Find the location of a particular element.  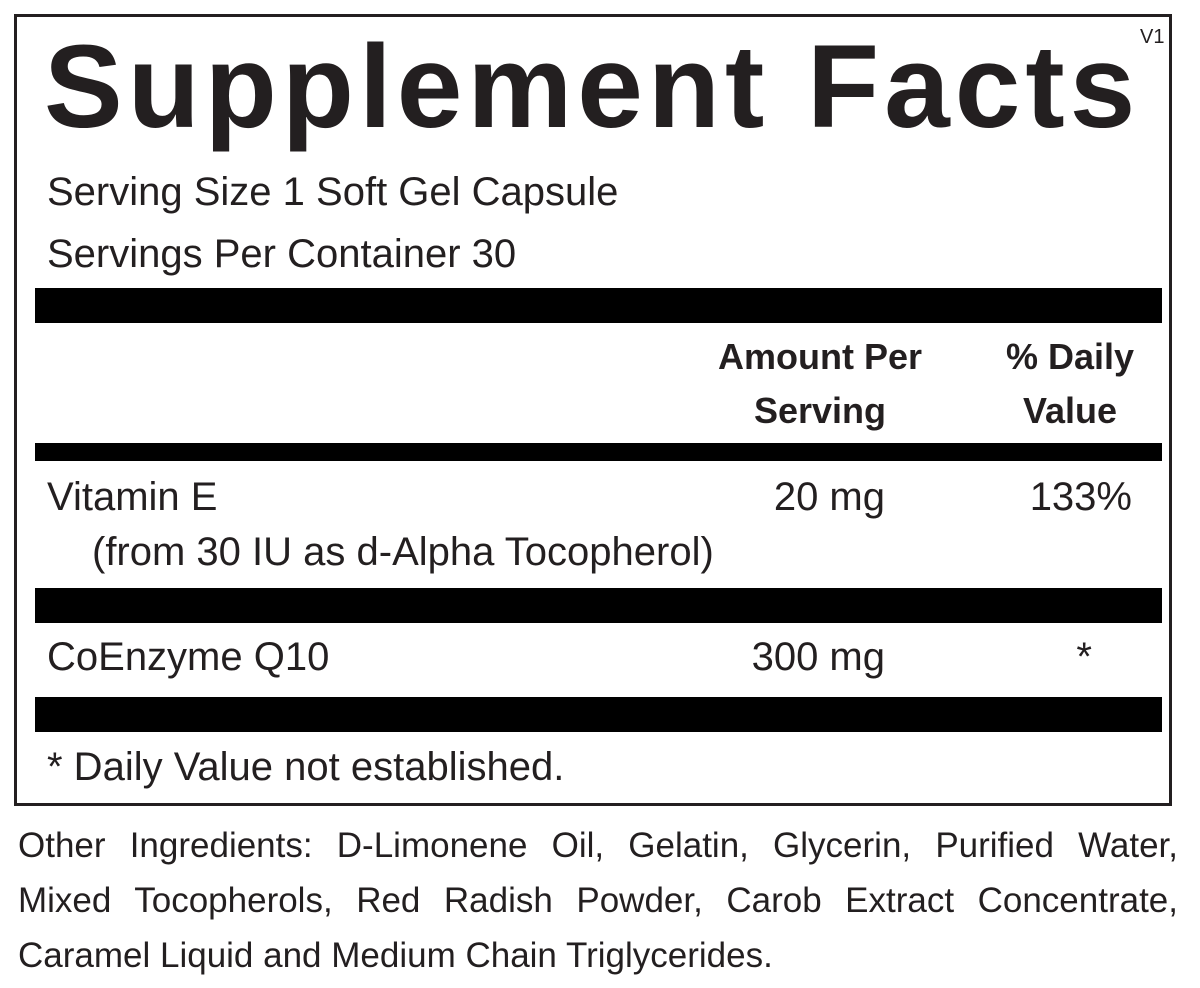

amount-header-line1: Amount Per is located at coordinates (819, 356).